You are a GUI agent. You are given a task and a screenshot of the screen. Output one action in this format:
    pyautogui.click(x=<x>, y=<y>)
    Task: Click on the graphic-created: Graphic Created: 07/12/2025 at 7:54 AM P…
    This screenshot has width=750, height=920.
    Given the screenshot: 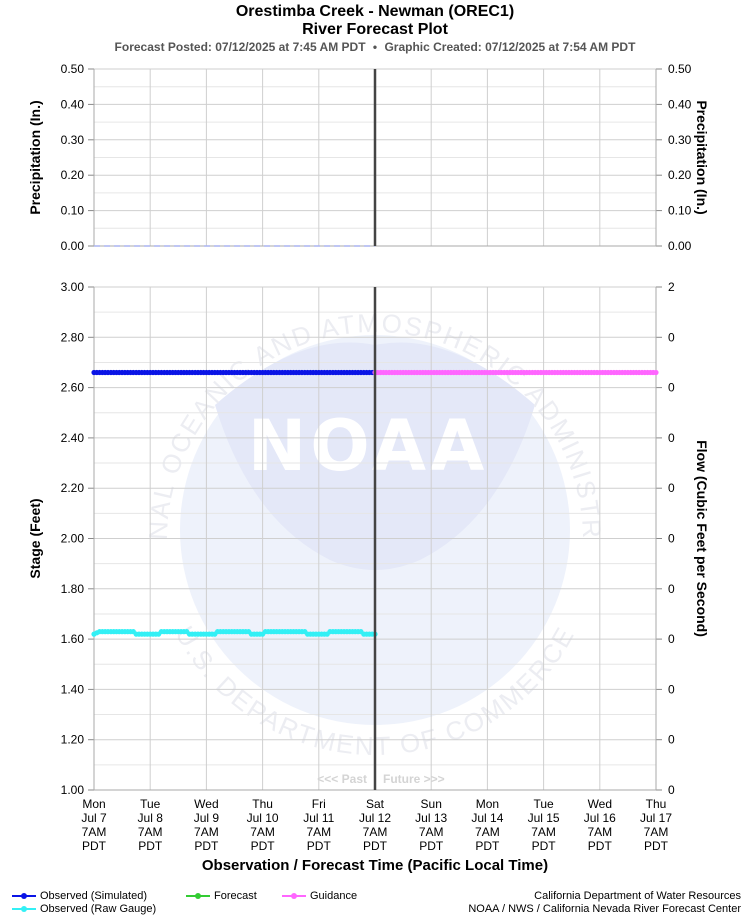 What is the action you would take?
    pyautogui.click(x=510, y=47)
    